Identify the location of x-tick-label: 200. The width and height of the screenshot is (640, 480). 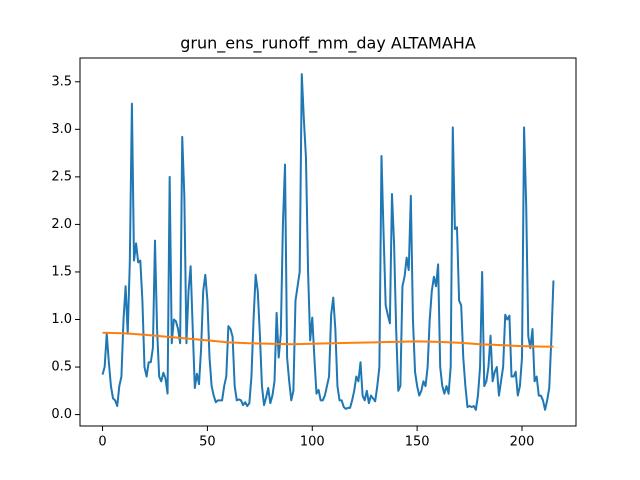
(522, 442).